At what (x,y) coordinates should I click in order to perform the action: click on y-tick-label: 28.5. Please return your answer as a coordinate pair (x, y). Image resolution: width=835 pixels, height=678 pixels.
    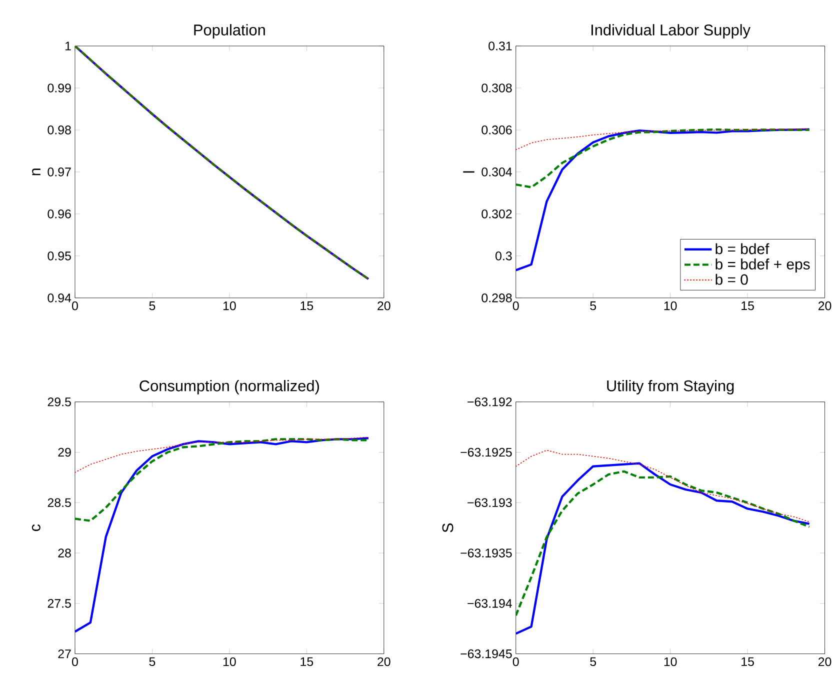
    Looking at the image, I should click on (59, 503).